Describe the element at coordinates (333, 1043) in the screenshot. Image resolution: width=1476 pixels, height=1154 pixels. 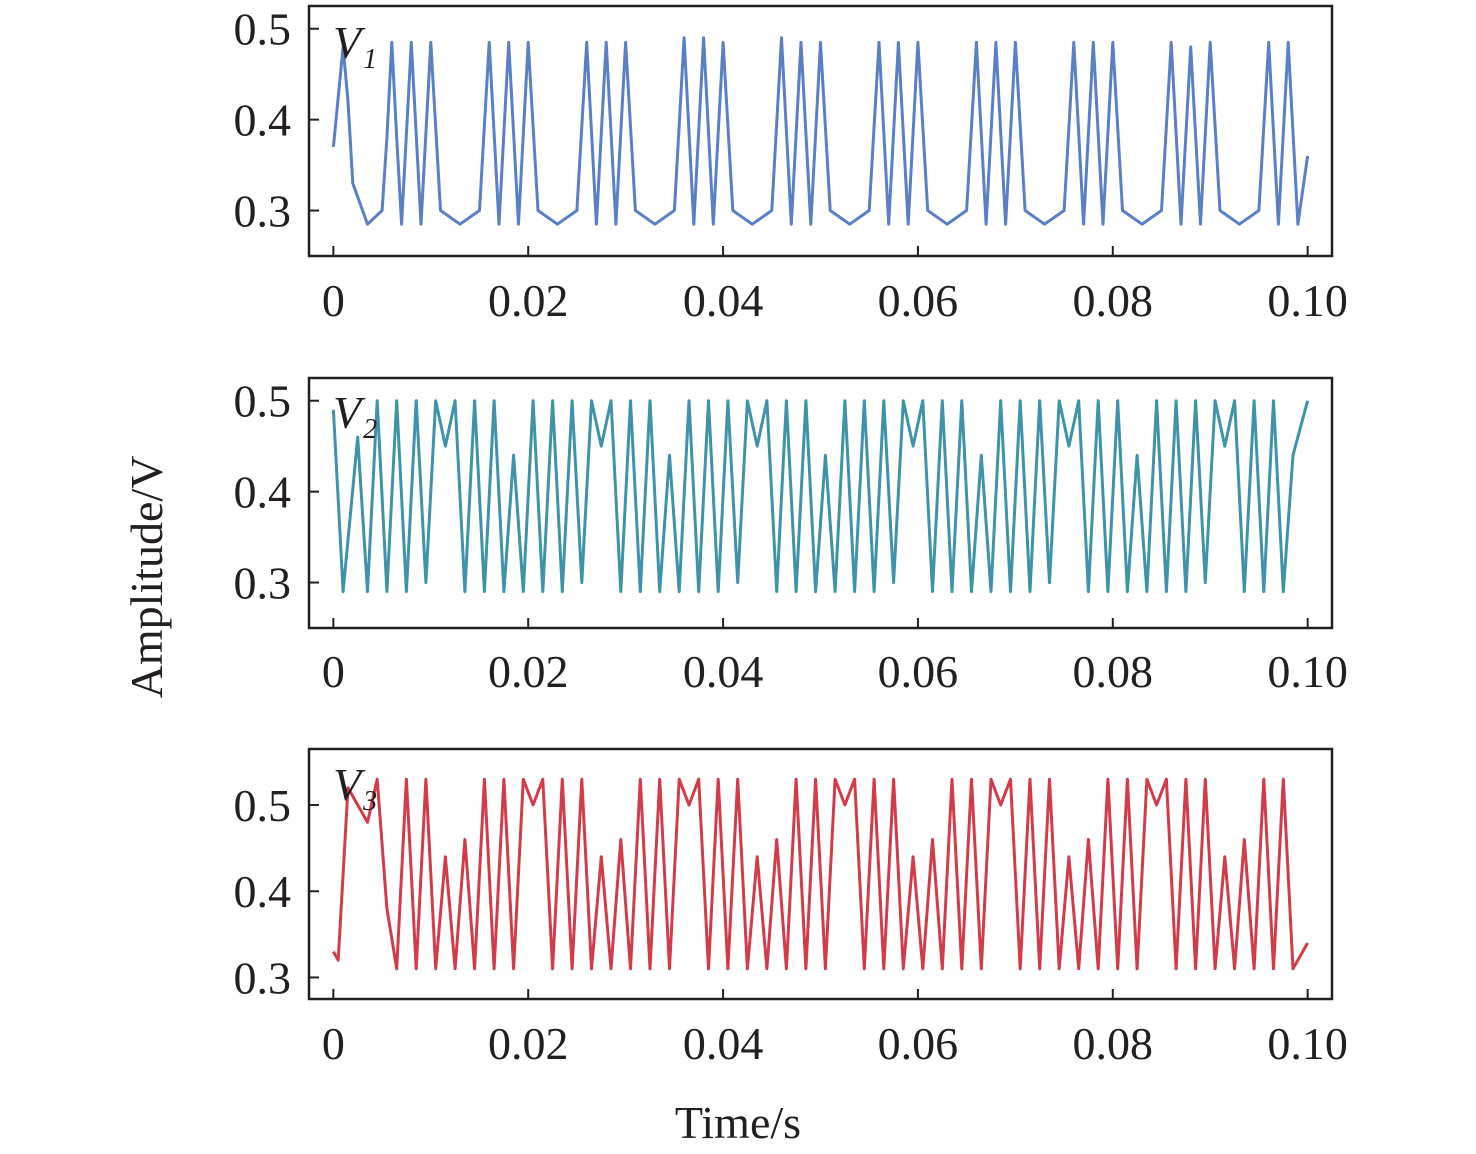
I see `x-tick-label-v3: 0` at that location.